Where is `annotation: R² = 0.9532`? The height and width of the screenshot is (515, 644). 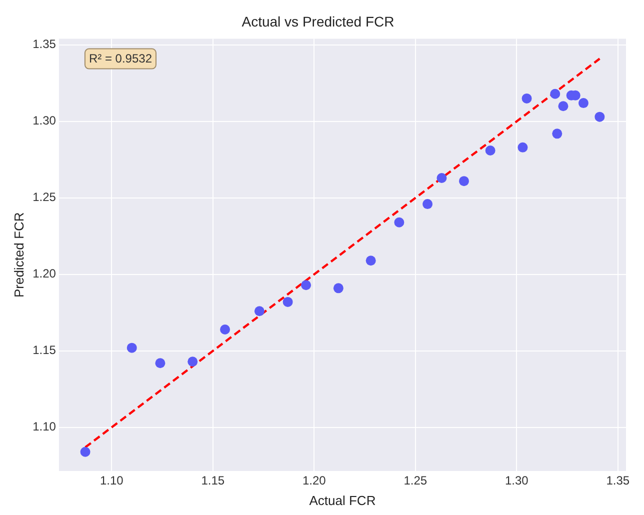 annotation: R² = 0.9532 is located at coordinates (120, 59).